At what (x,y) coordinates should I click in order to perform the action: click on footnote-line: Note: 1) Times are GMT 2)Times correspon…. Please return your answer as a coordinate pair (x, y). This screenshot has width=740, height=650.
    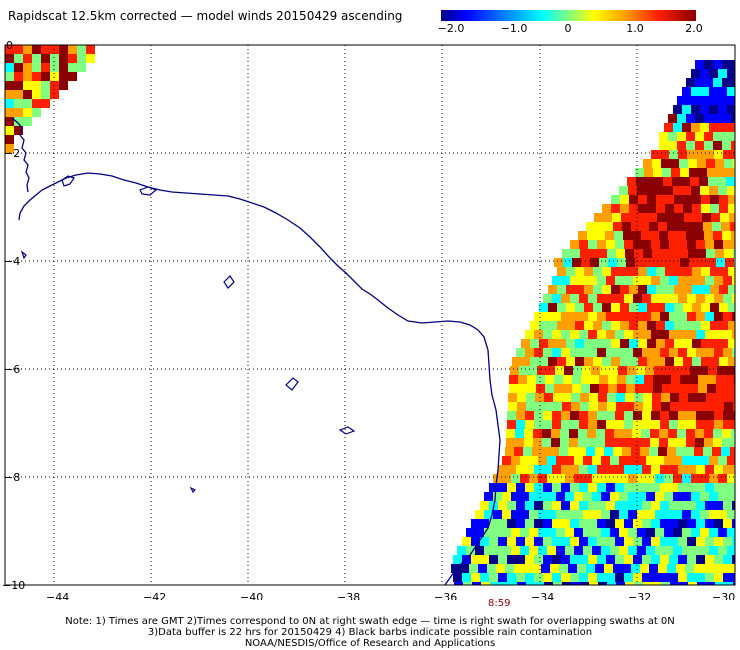
    Looking at the image, I should click on (370, 621).